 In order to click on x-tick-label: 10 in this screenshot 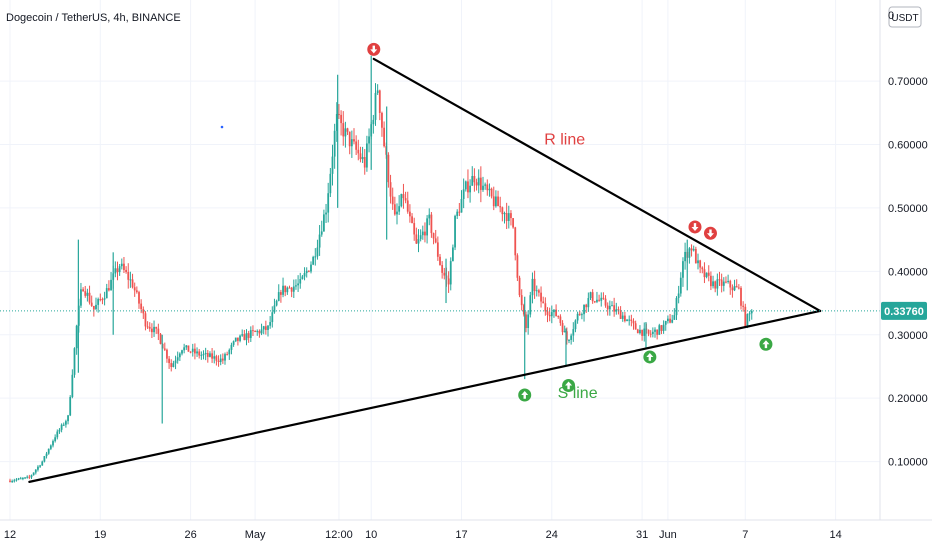, I will do `click(371, 535)`.